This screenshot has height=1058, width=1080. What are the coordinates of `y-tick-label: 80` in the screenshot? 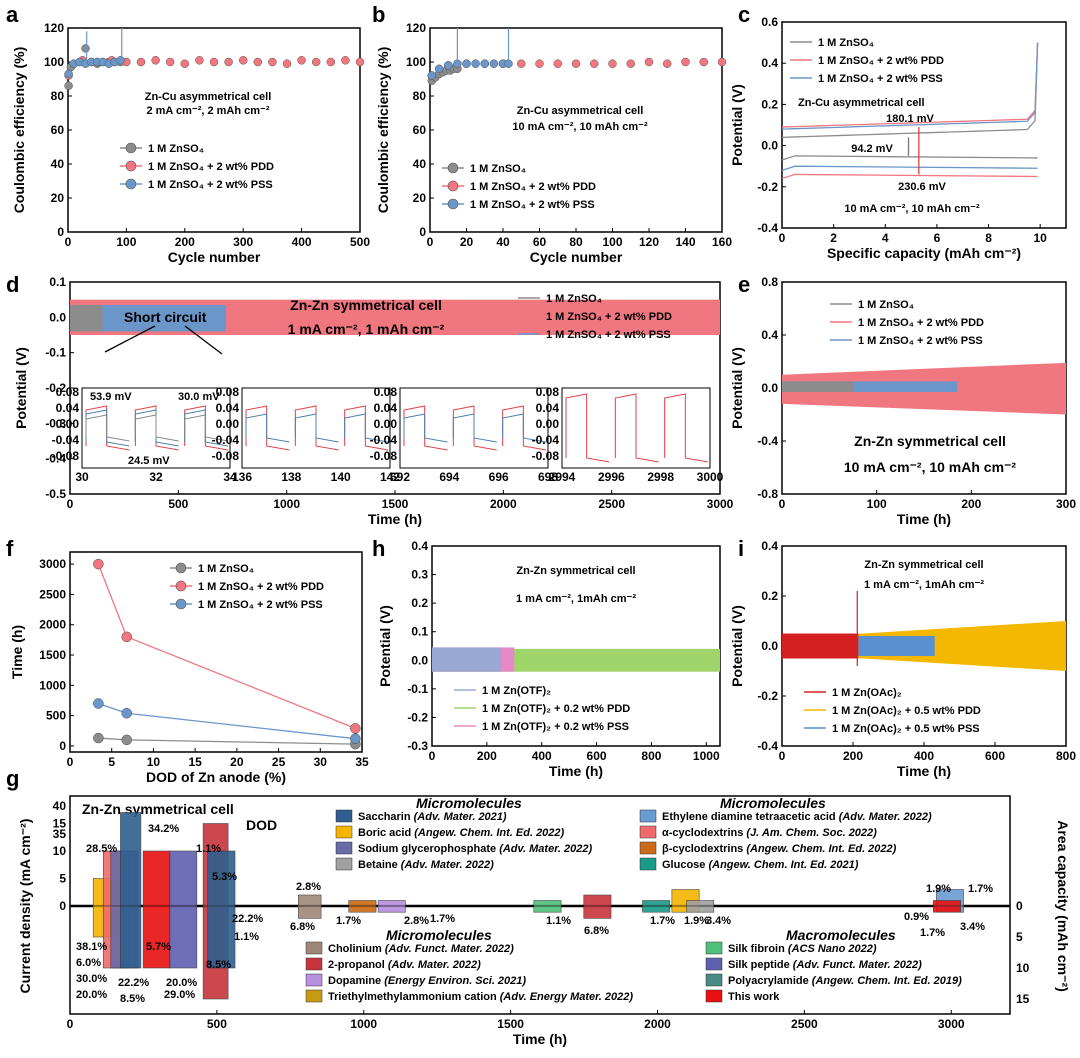 It's located at (420, 96).